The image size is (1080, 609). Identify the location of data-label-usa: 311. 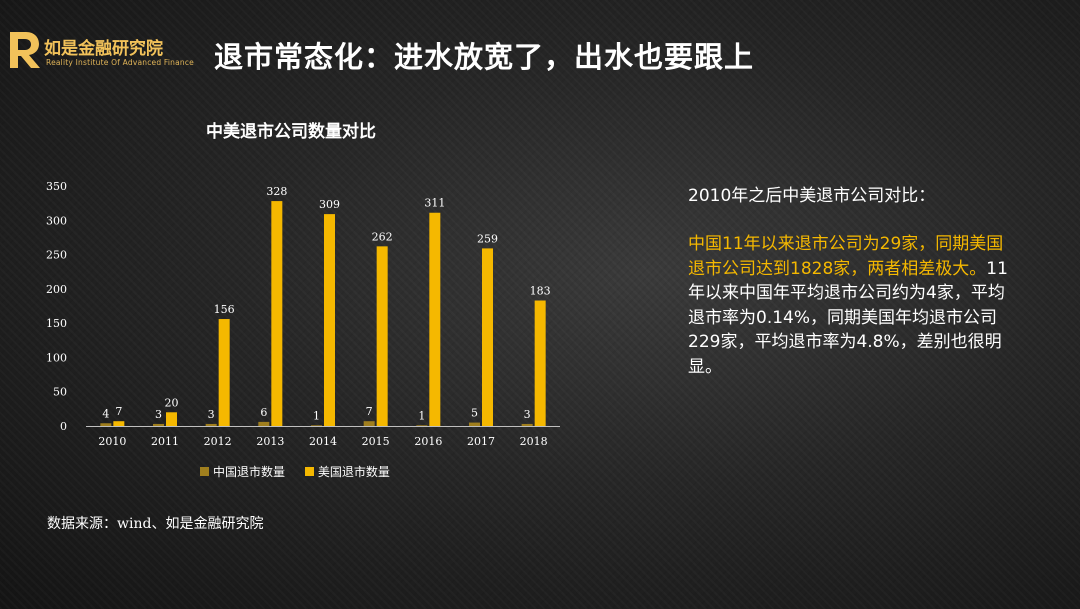
(434, 203).